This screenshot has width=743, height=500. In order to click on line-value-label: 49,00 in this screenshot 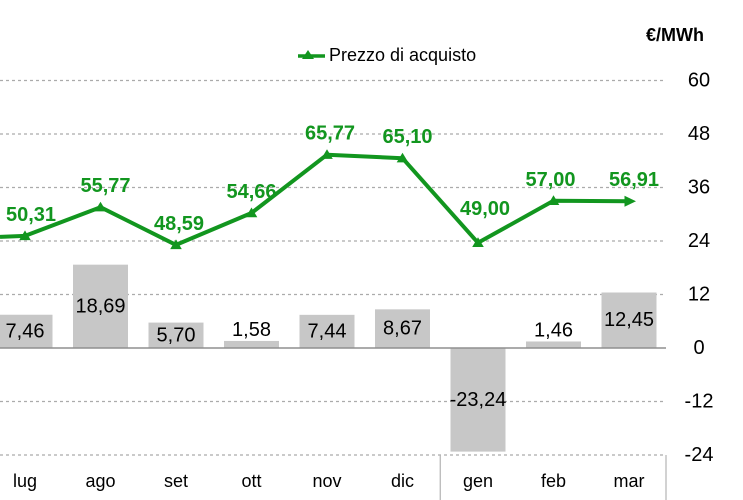, I will do `click(485, 209)`.